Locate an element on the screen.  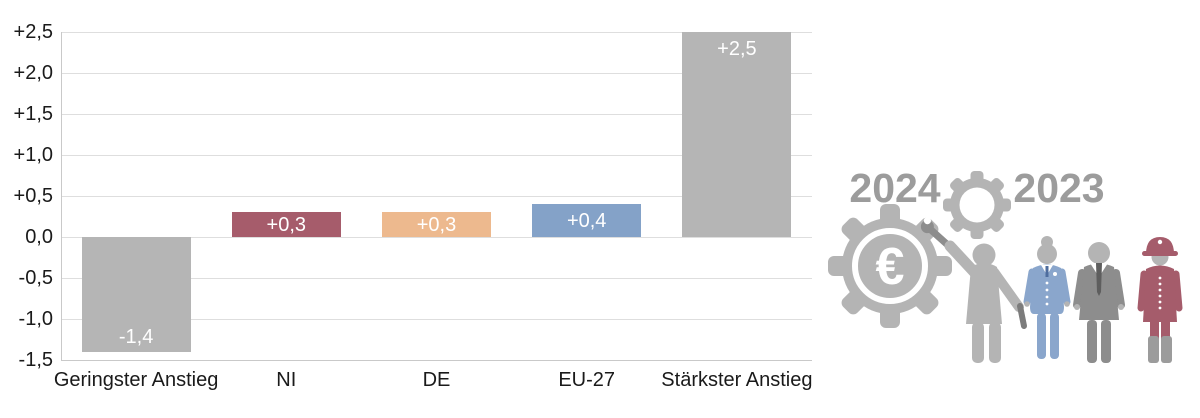
businessman-figure is located at coordinates (1099, 302).